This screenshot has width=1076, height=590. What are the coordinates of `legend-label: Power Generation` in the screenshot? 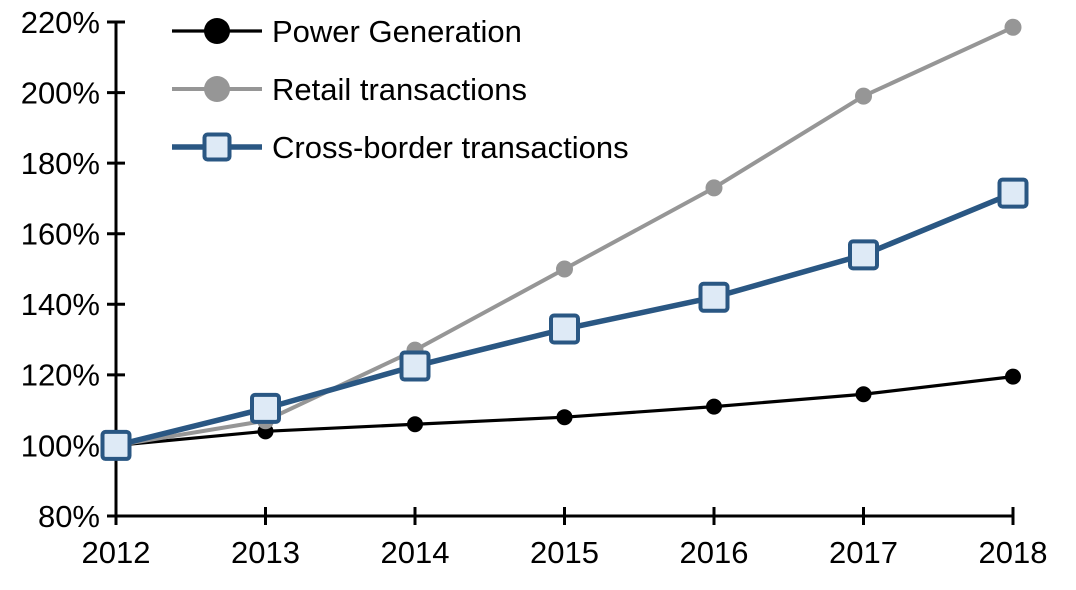 It's located at (397, 31).